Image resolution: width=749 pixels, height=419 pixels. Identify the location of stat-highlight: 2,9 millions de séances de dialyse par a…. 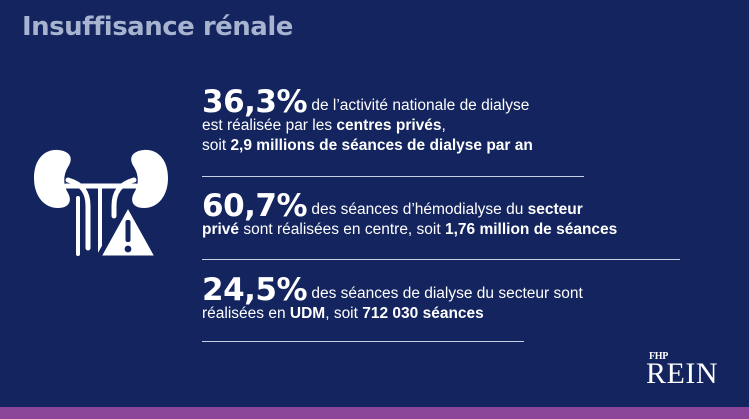
(381, 145).